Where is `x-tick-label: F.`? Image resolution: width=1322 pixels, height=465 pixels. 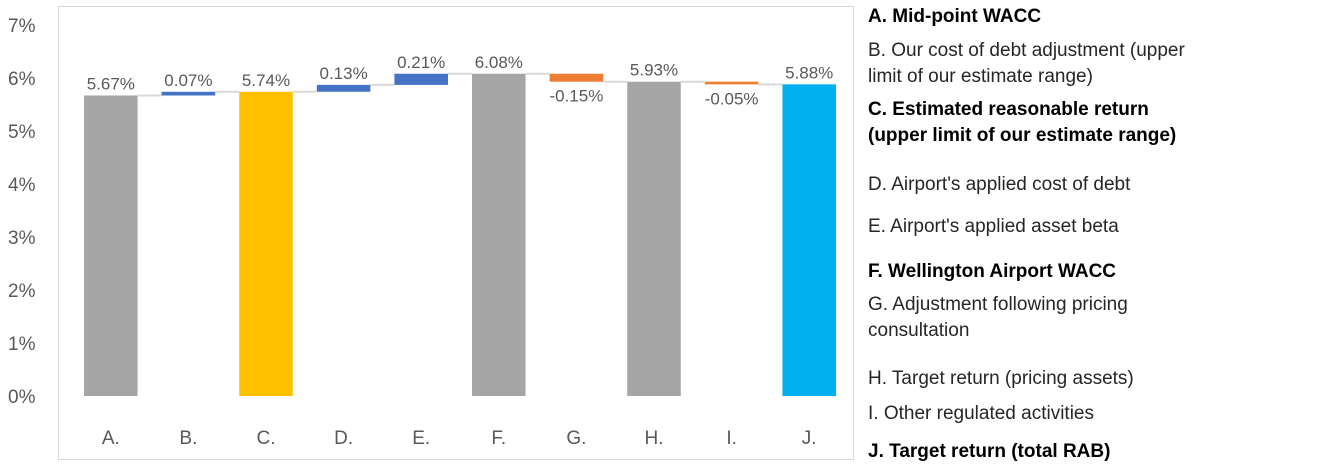 x-tick-label: F. is located at coordinates (498, 438).